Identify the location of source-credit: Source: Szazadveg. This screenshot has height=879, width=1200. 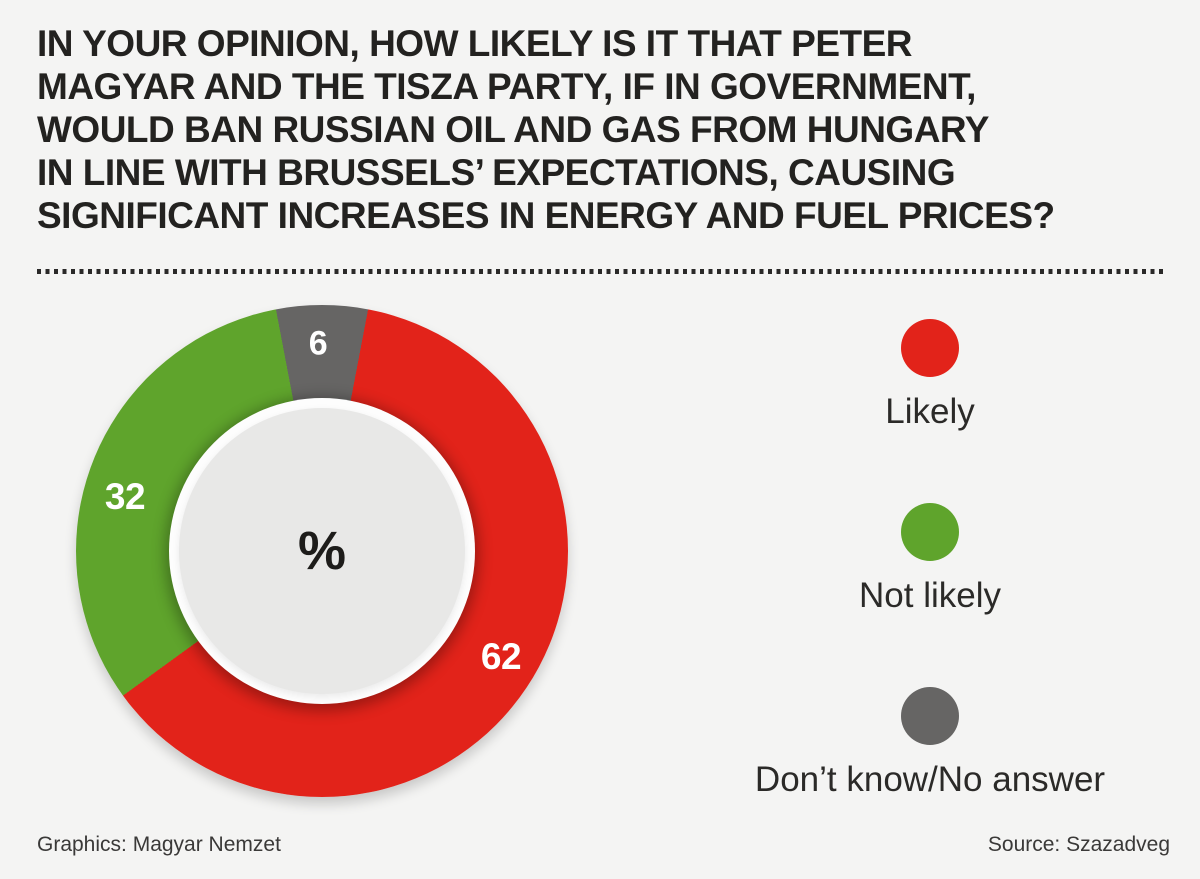
(1078, 844).